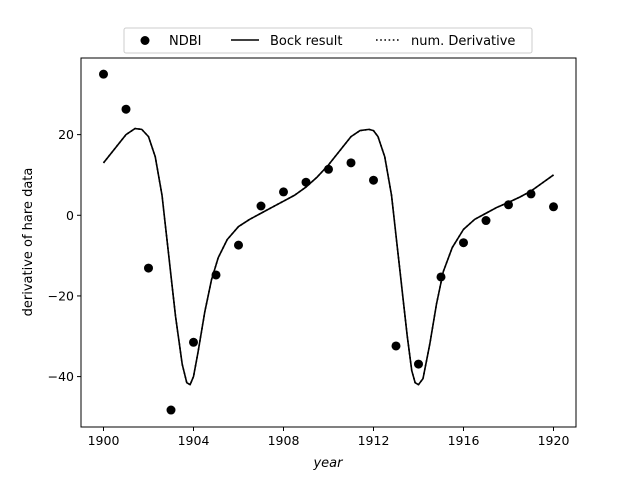 The height and width of the screenshot is (480, 640). I want to click on legend: NDBI Bock result num. Derivative, so click(328, 40).